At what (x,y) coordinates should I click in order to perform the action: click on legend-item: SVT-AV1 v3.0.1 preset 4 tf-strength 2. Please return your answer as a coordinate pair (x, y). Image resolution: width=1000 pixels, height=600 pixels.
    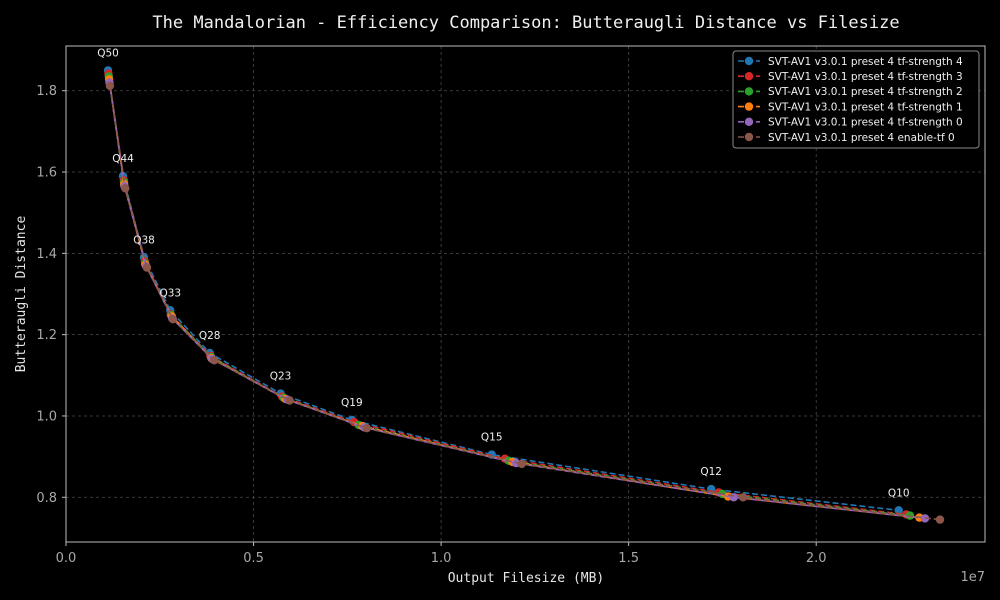
    Looking at the image, I should click on (850, 92).